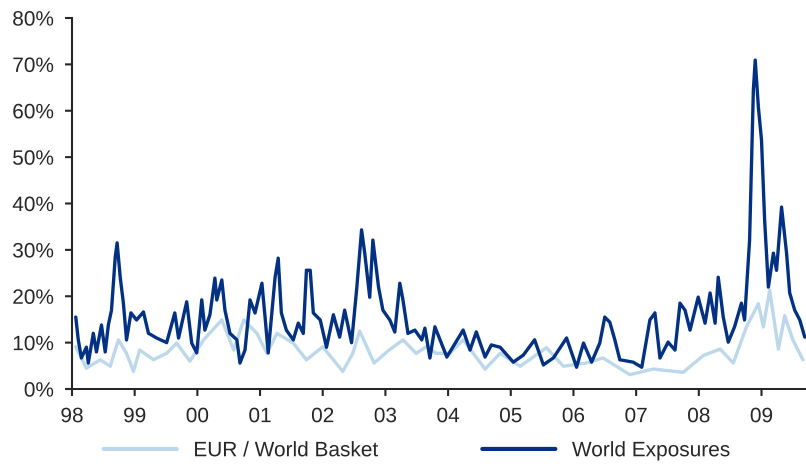 This screenshot has width=806, height=476. Describe the element at coordinates (33, 250) in the screenshot. I see `y-tick-label: 30%` at that location.